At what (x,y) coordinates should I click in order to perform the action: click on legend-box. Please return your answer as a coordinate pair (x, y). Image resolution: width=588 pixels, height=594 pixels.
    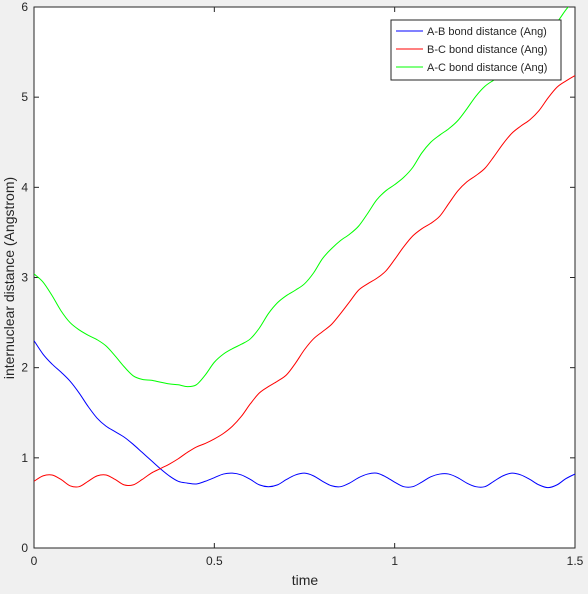
    Looking at the image, I should click on (476, 50).